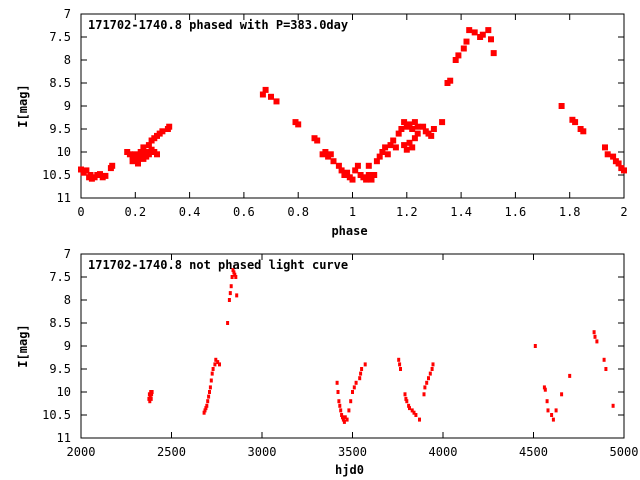  I want to click on chart-0-x-tick-label: 0.6, so click(244, 212).